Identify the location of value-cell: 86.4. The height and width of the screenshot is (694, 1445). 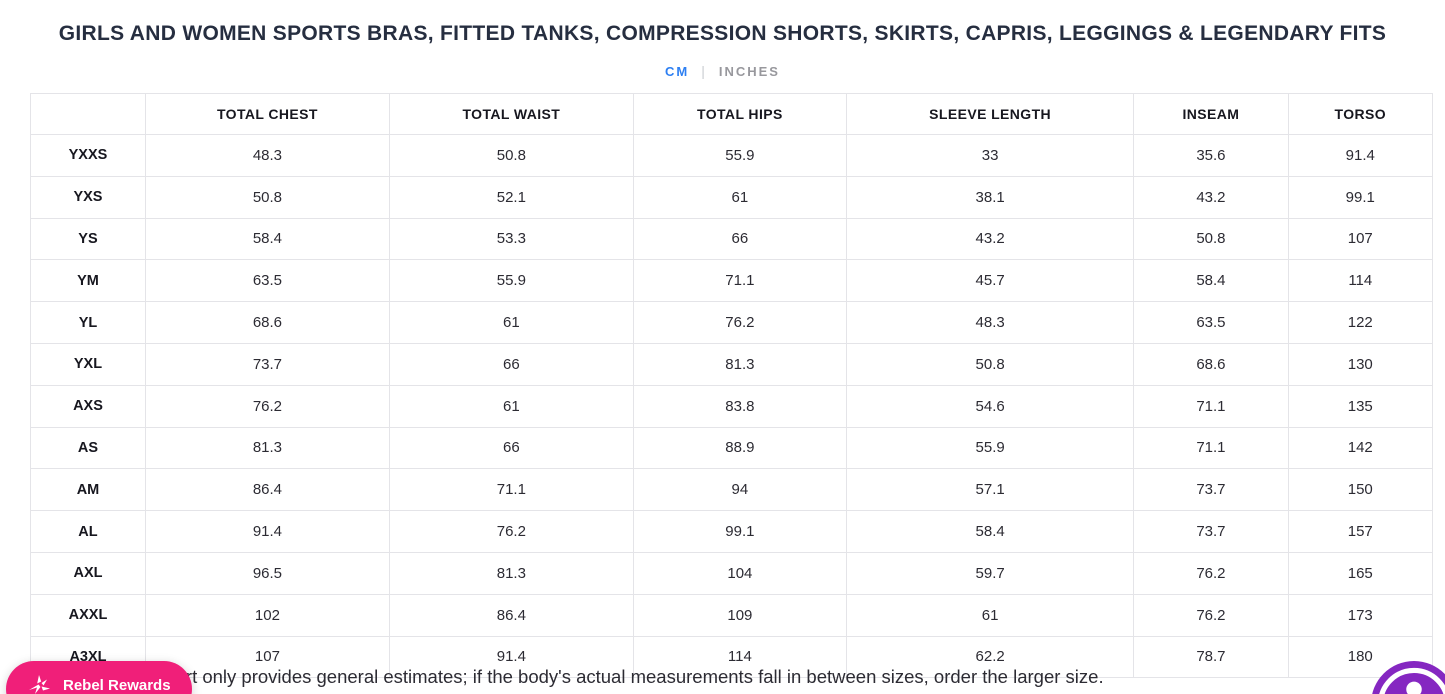
(267, 490).